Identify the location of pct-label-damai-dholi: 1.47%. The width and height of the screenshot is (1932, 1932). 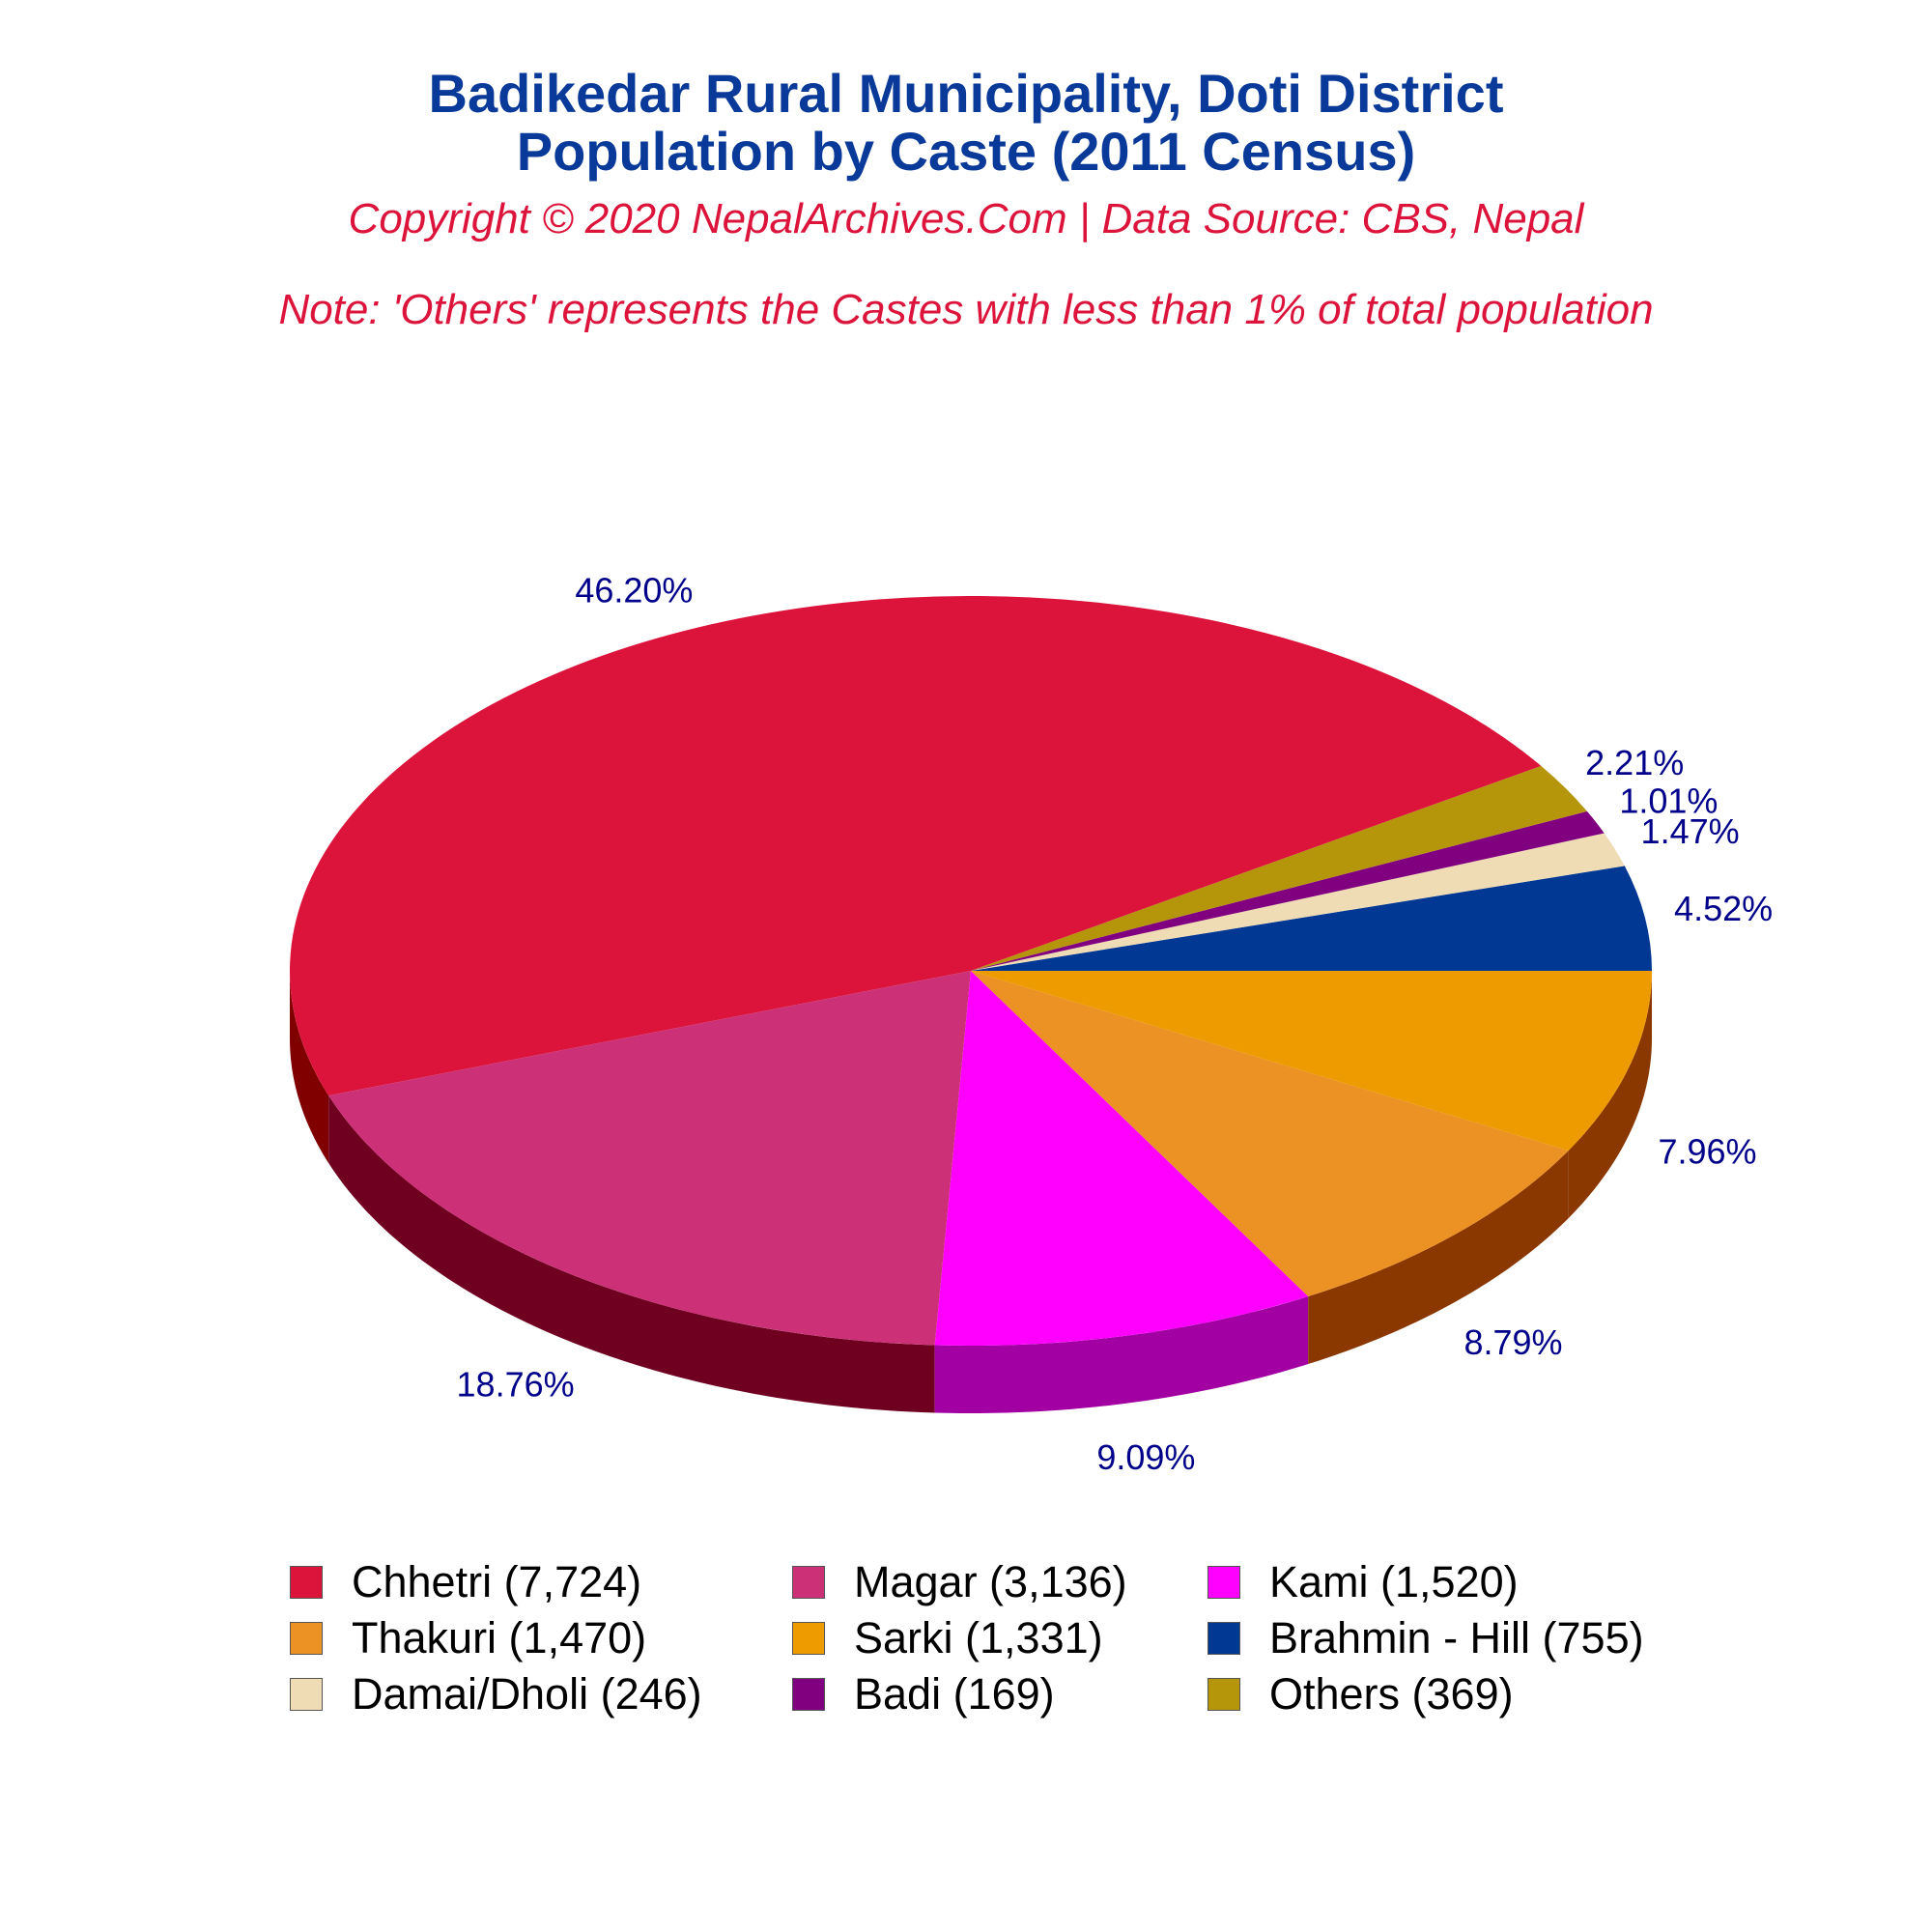
(1690, 831).